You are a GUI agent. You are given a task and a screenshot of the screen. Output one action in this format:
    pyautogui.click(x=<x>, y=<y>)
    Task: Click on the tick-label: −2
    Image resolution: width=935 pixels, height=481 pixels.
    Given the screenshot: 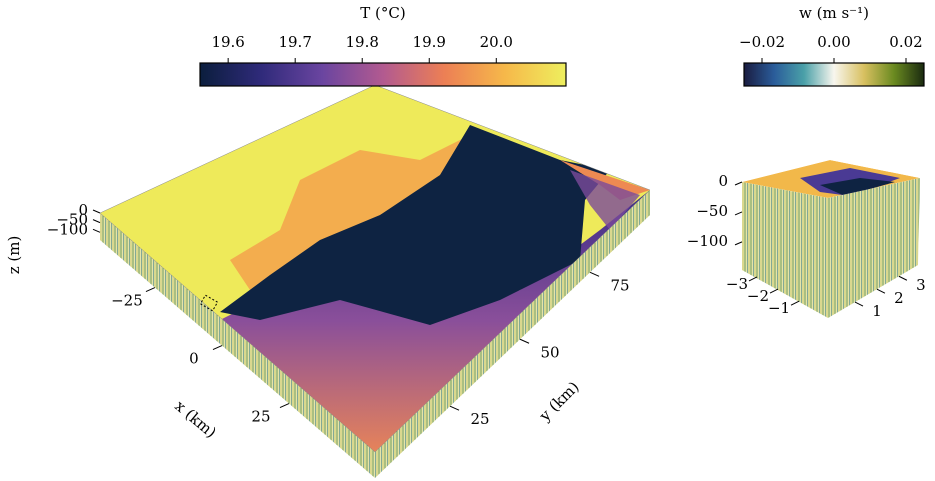 What is the action you would take?
    pyautogui.click(x=758, y=296)
    